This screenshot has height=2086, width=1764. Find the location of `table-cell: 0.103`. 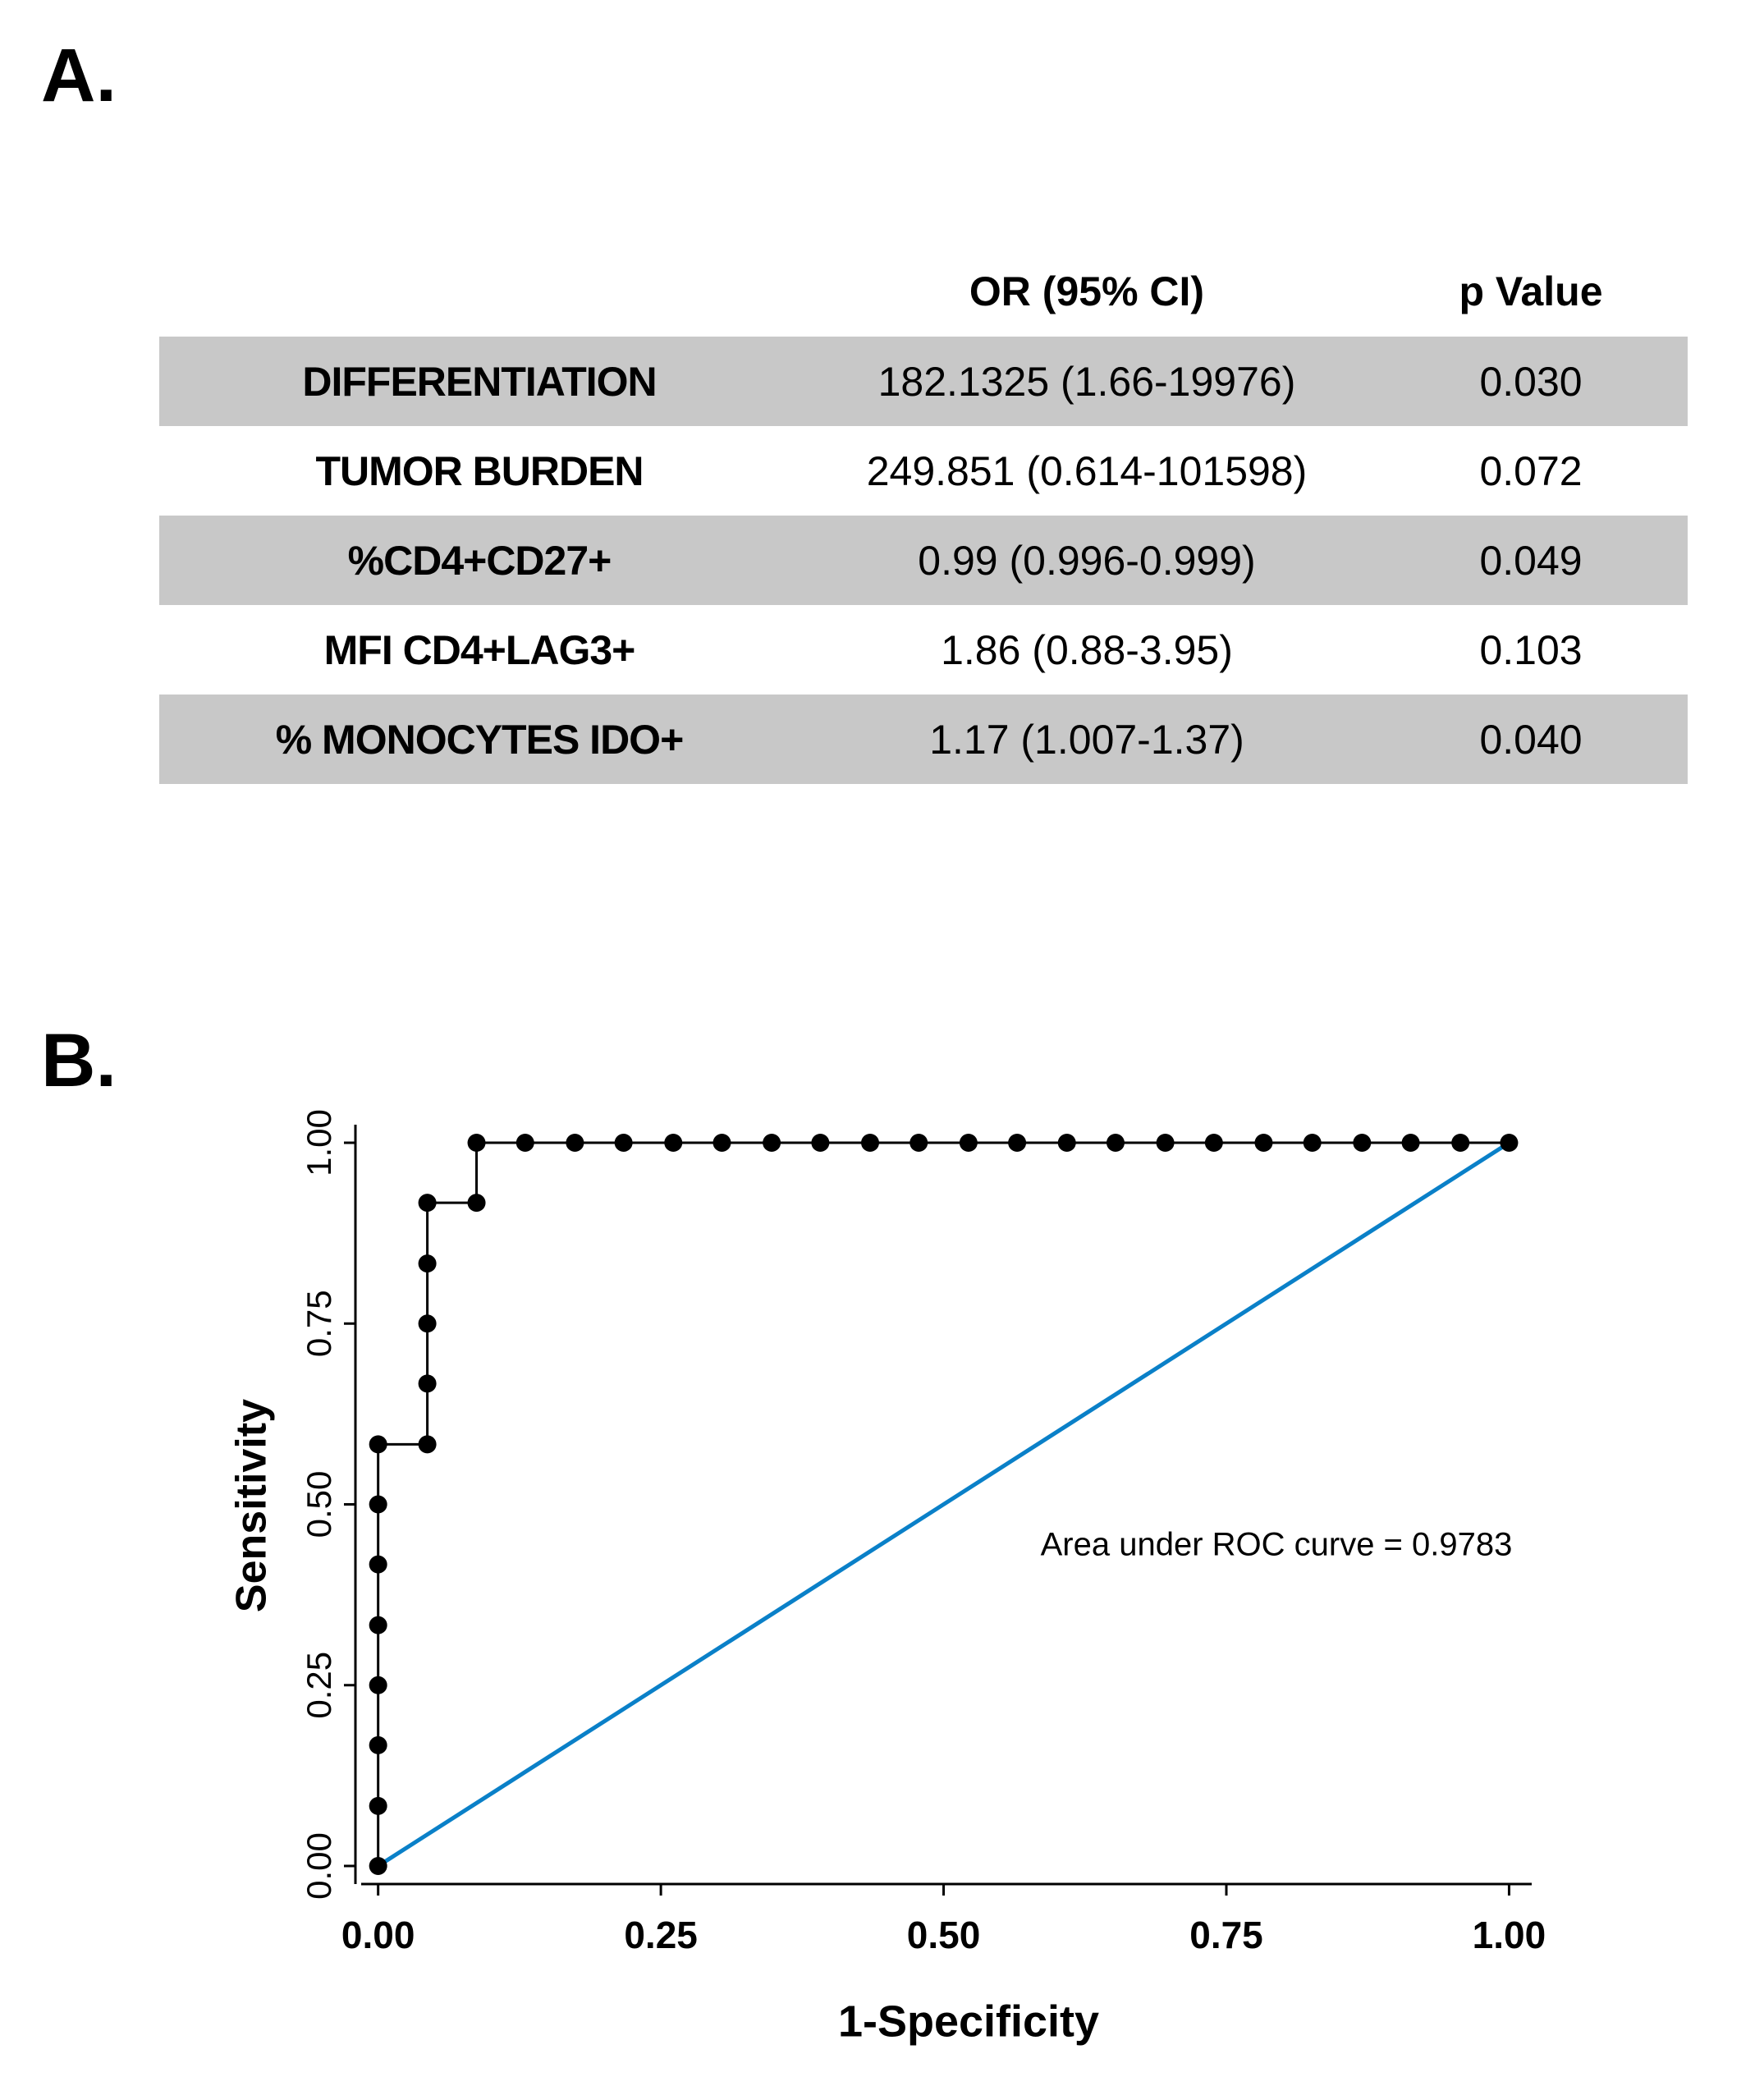

table-cell: 0.103 is located at coordinates (1531, 649).